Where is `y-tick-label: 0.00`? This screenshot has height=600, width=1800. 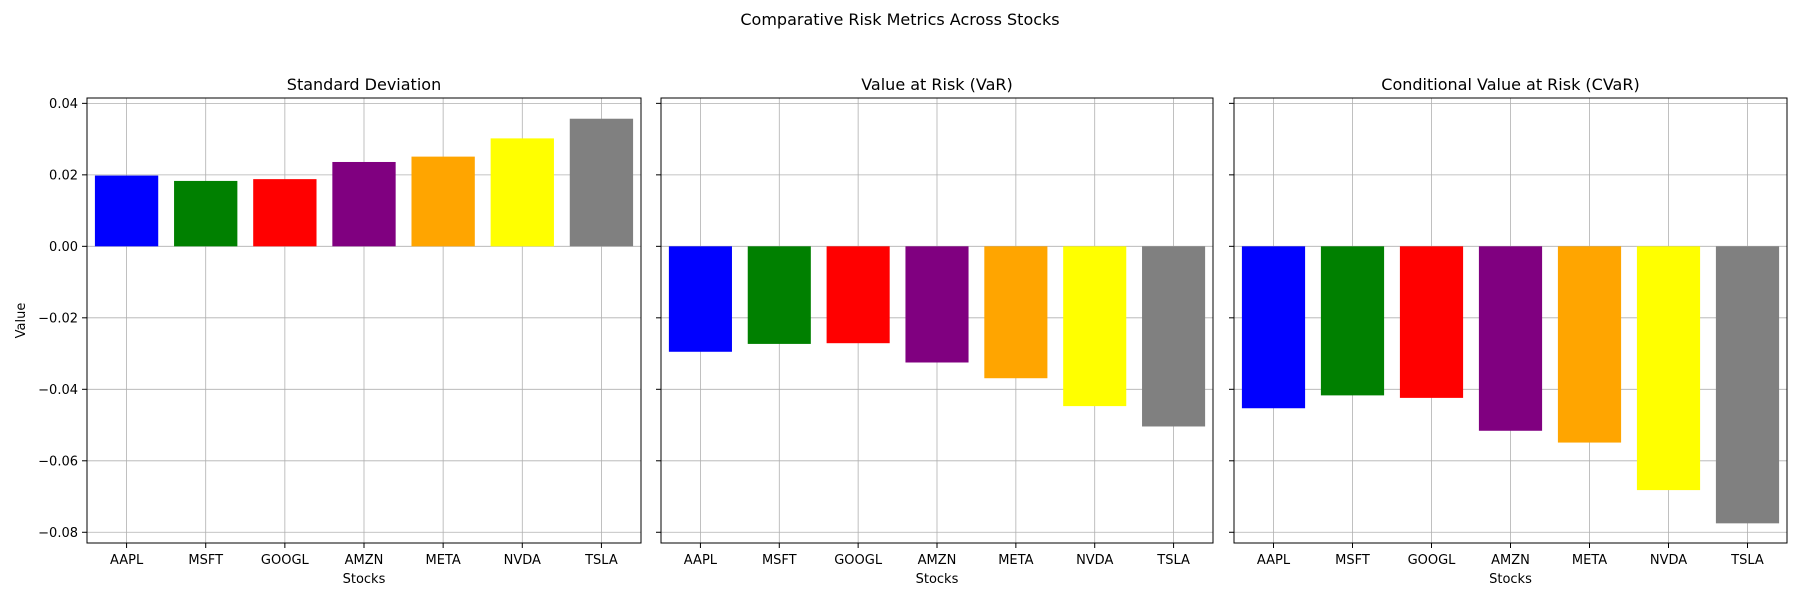 y-tick-label: 0.00 is located at coordinates (63, 247).